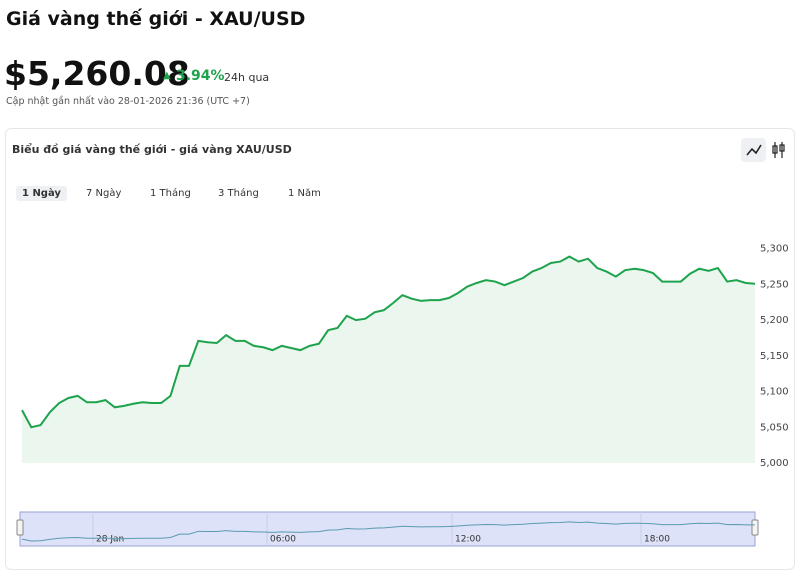 The width and height of the screenshot is (800, 570). What do you see at coordinates (41, 193) in the screenshot?
I see `tab: 1 Ngày` at bounding box center [41, 193].